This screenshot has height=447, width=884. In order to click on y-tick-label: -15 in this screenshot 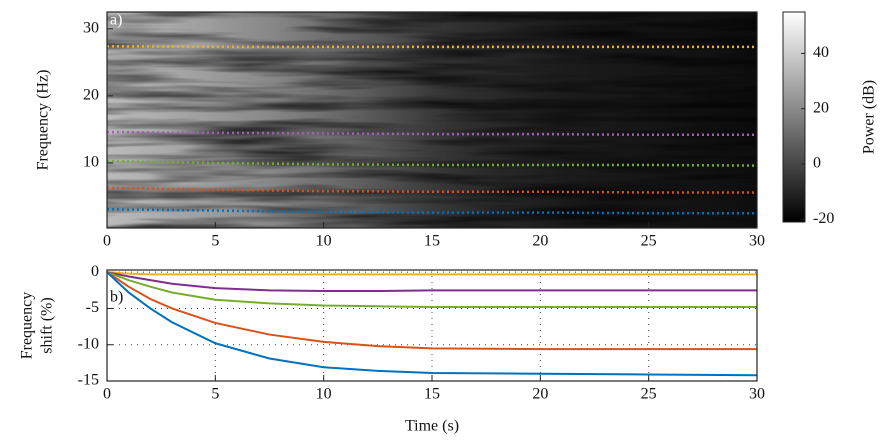, I will do `click(88, 380)`.